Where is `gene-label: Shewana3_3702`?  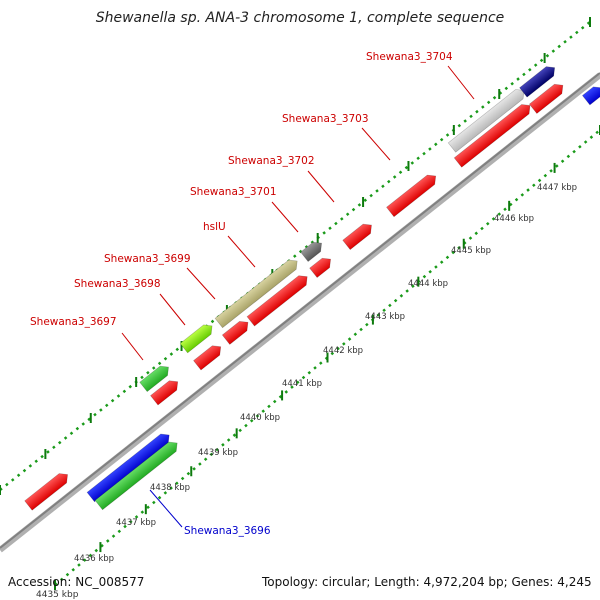 gene-label: Shewana3_3702 is located at coordinates (271, 161).